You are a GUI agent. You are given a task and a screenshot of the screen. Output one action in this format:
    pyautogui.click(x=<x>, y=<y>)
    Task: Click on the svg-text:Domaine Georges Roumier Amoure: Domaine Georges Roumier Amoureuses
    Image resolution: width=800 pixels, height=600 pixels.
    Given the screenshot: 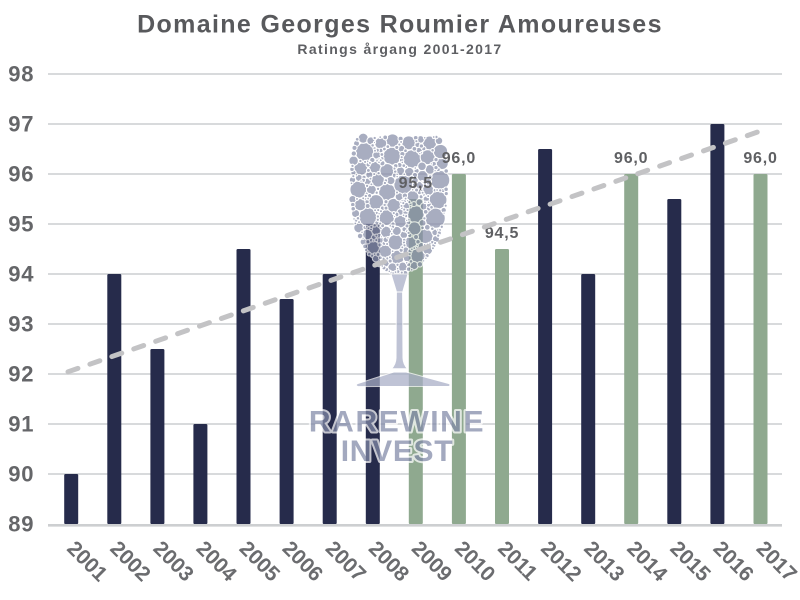 What is the action you would take?
    pyautogui.click(x=400, y=25)
    